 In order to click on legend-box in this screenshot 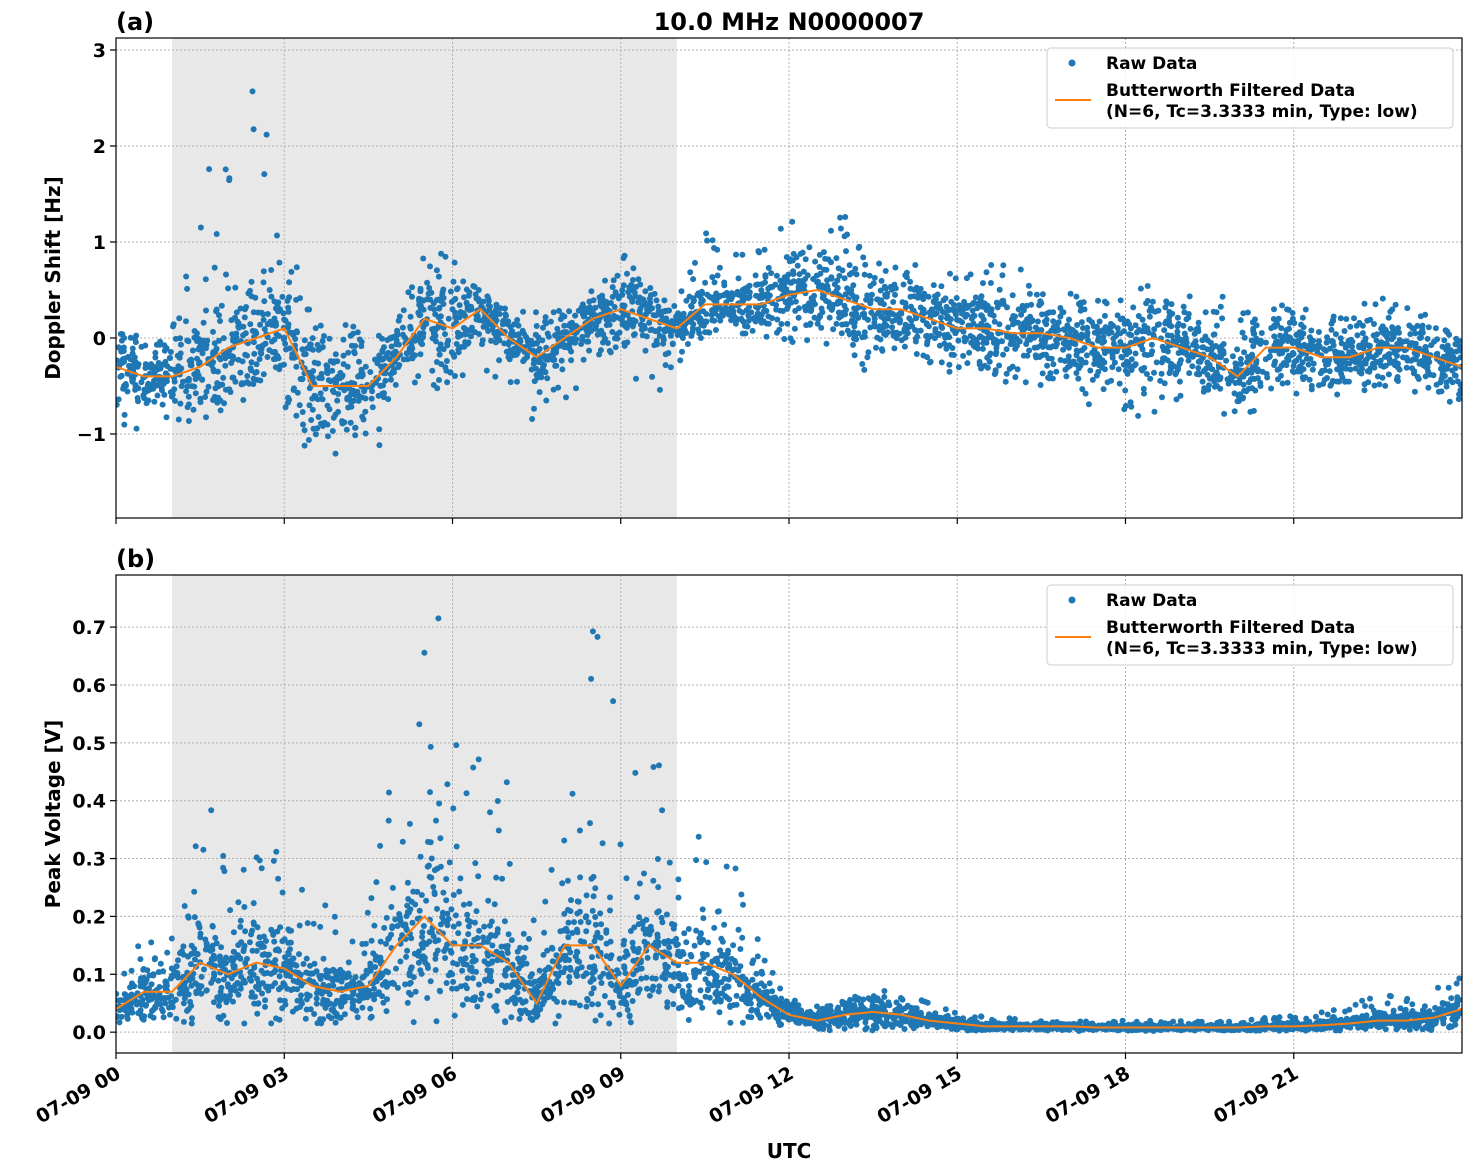, I will do `click(1250, 88)`.